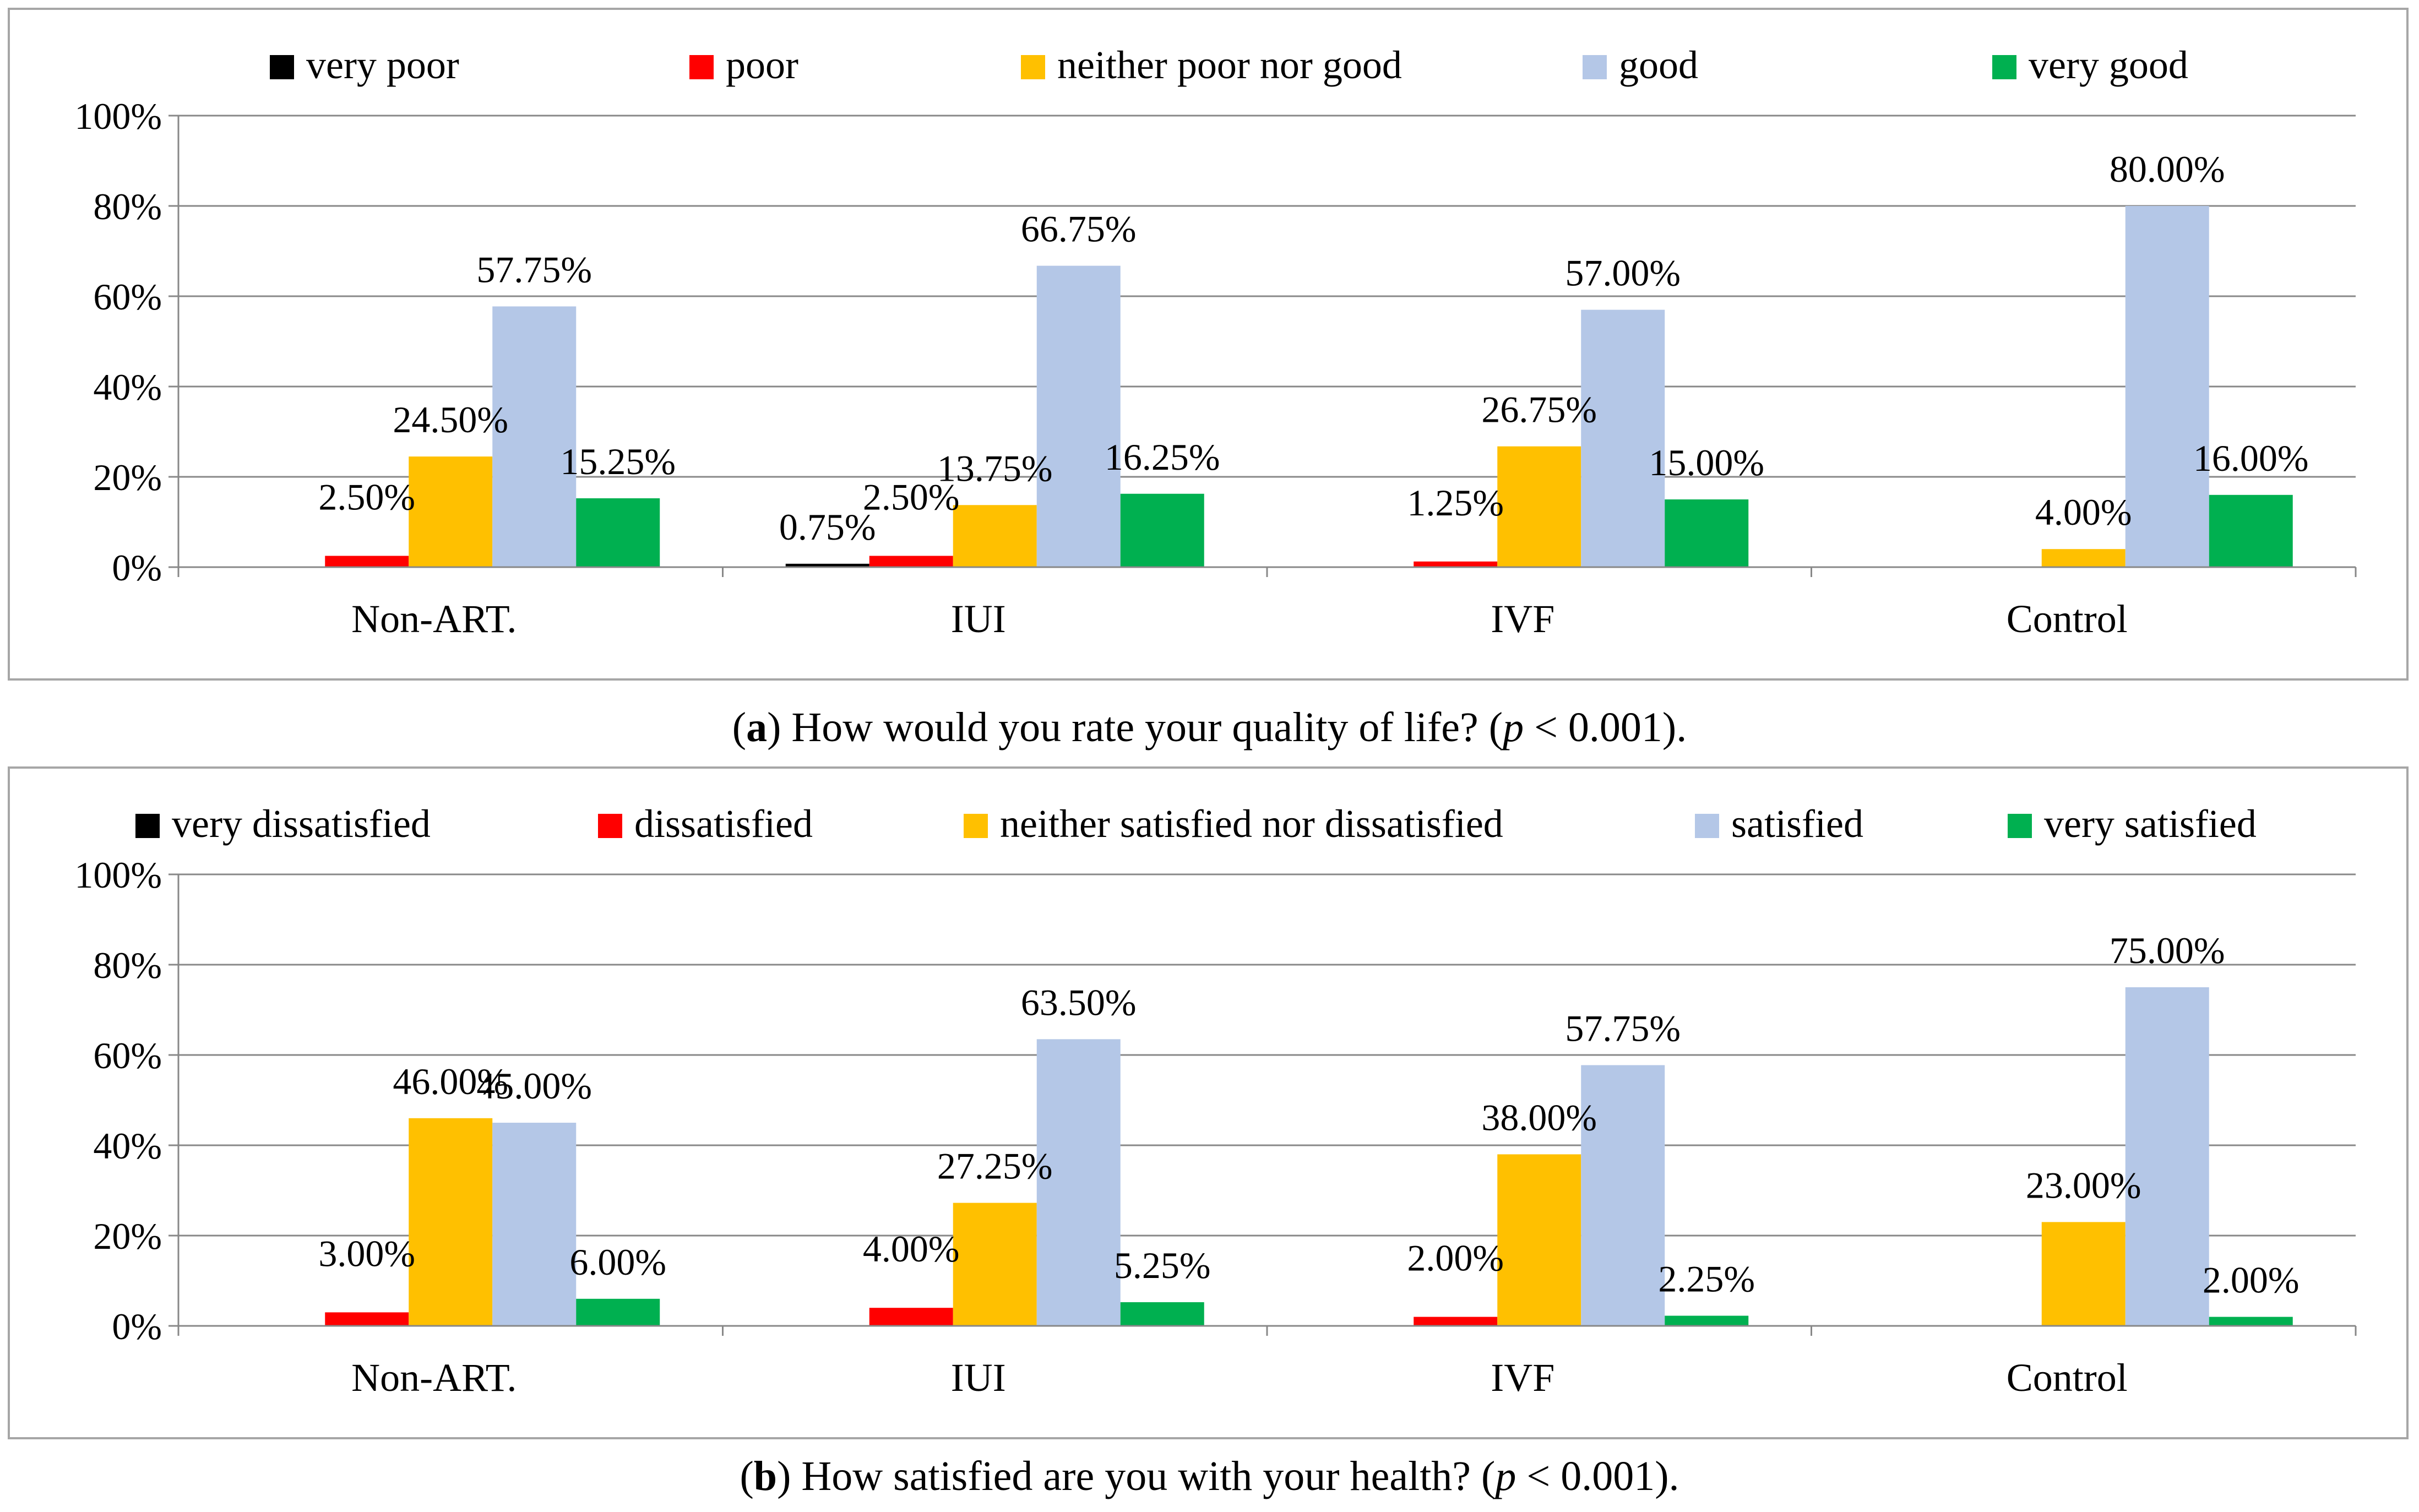 The height and width of the screenshot is (1512, 2419). Describe the element at coordinates (118, 116) in the screenshot. I see `chart-a-ytick-label: 100%` at that location.